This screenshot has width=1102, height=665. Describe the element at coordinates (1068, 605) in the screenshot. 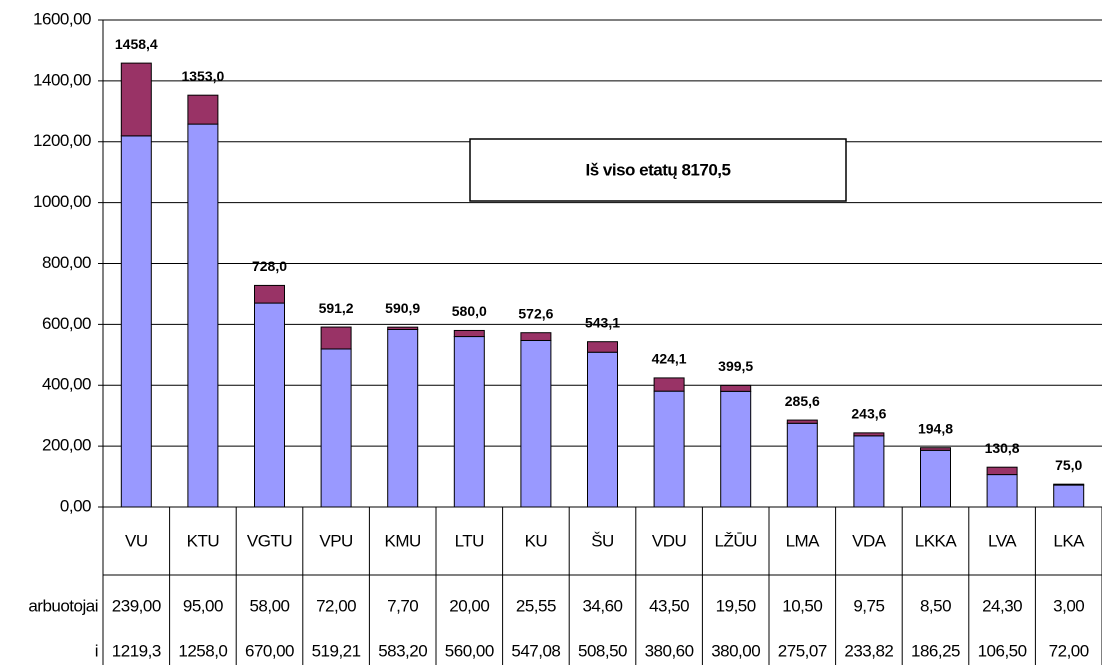

I see `table-cell: 3,00` at that location.